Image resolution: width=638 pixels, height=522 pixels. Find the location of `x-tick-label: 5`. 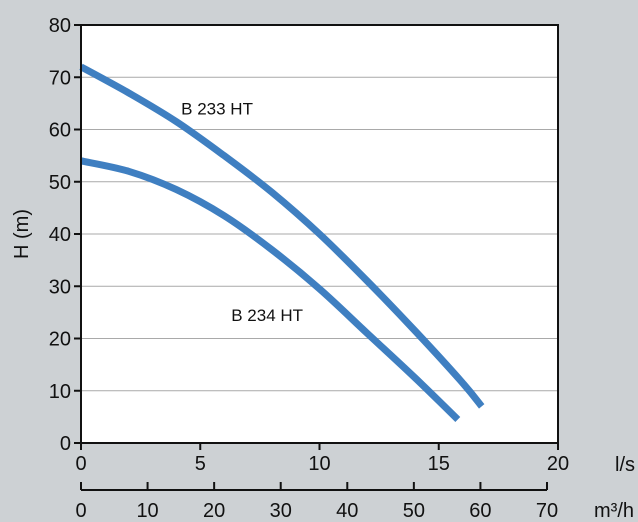

x-tick-label: 5 is located at coordinates (200, 464).